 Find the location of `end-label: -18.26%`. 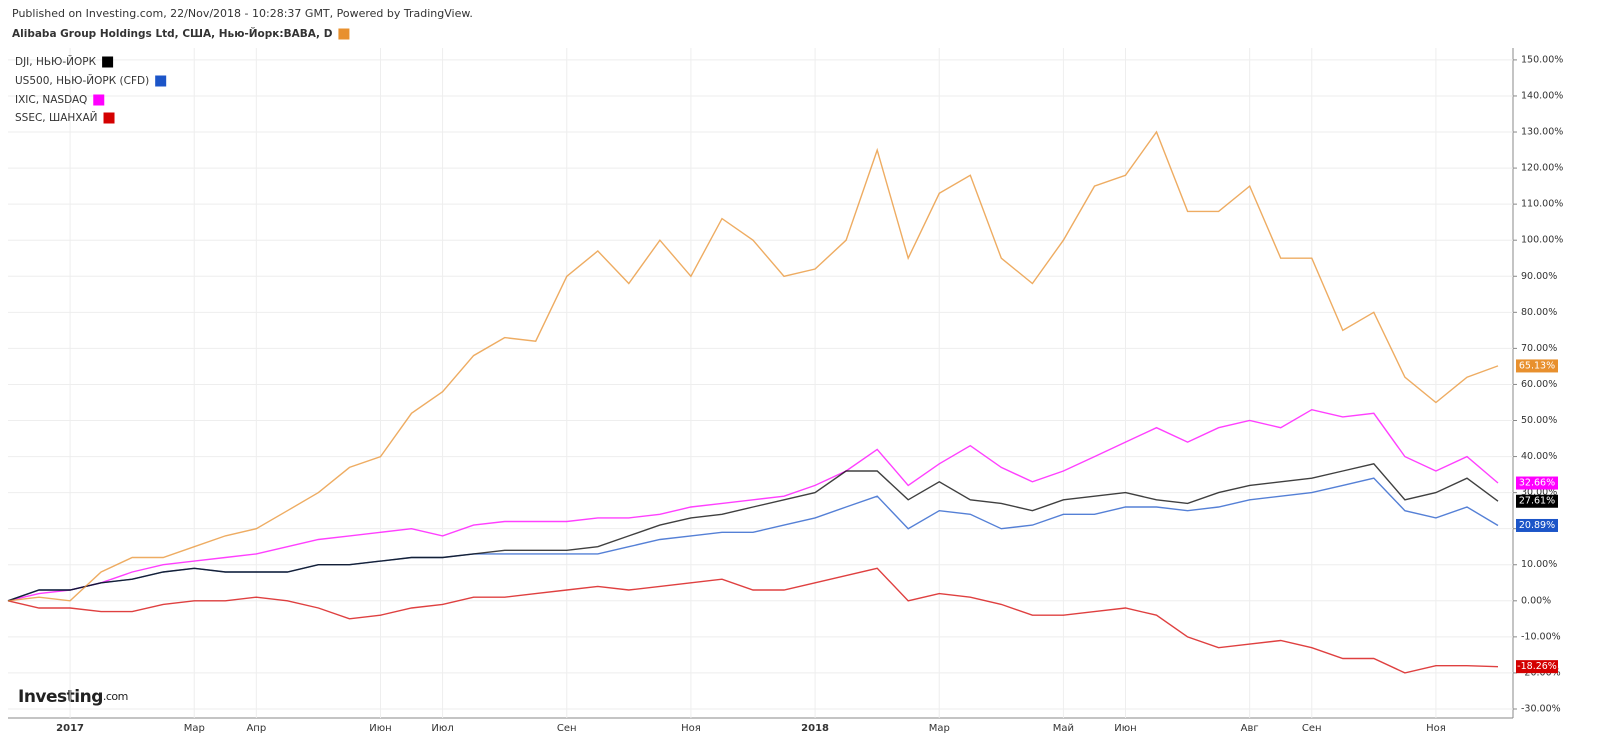

end-label: -18.26% is located at coordinates (1537, 666).